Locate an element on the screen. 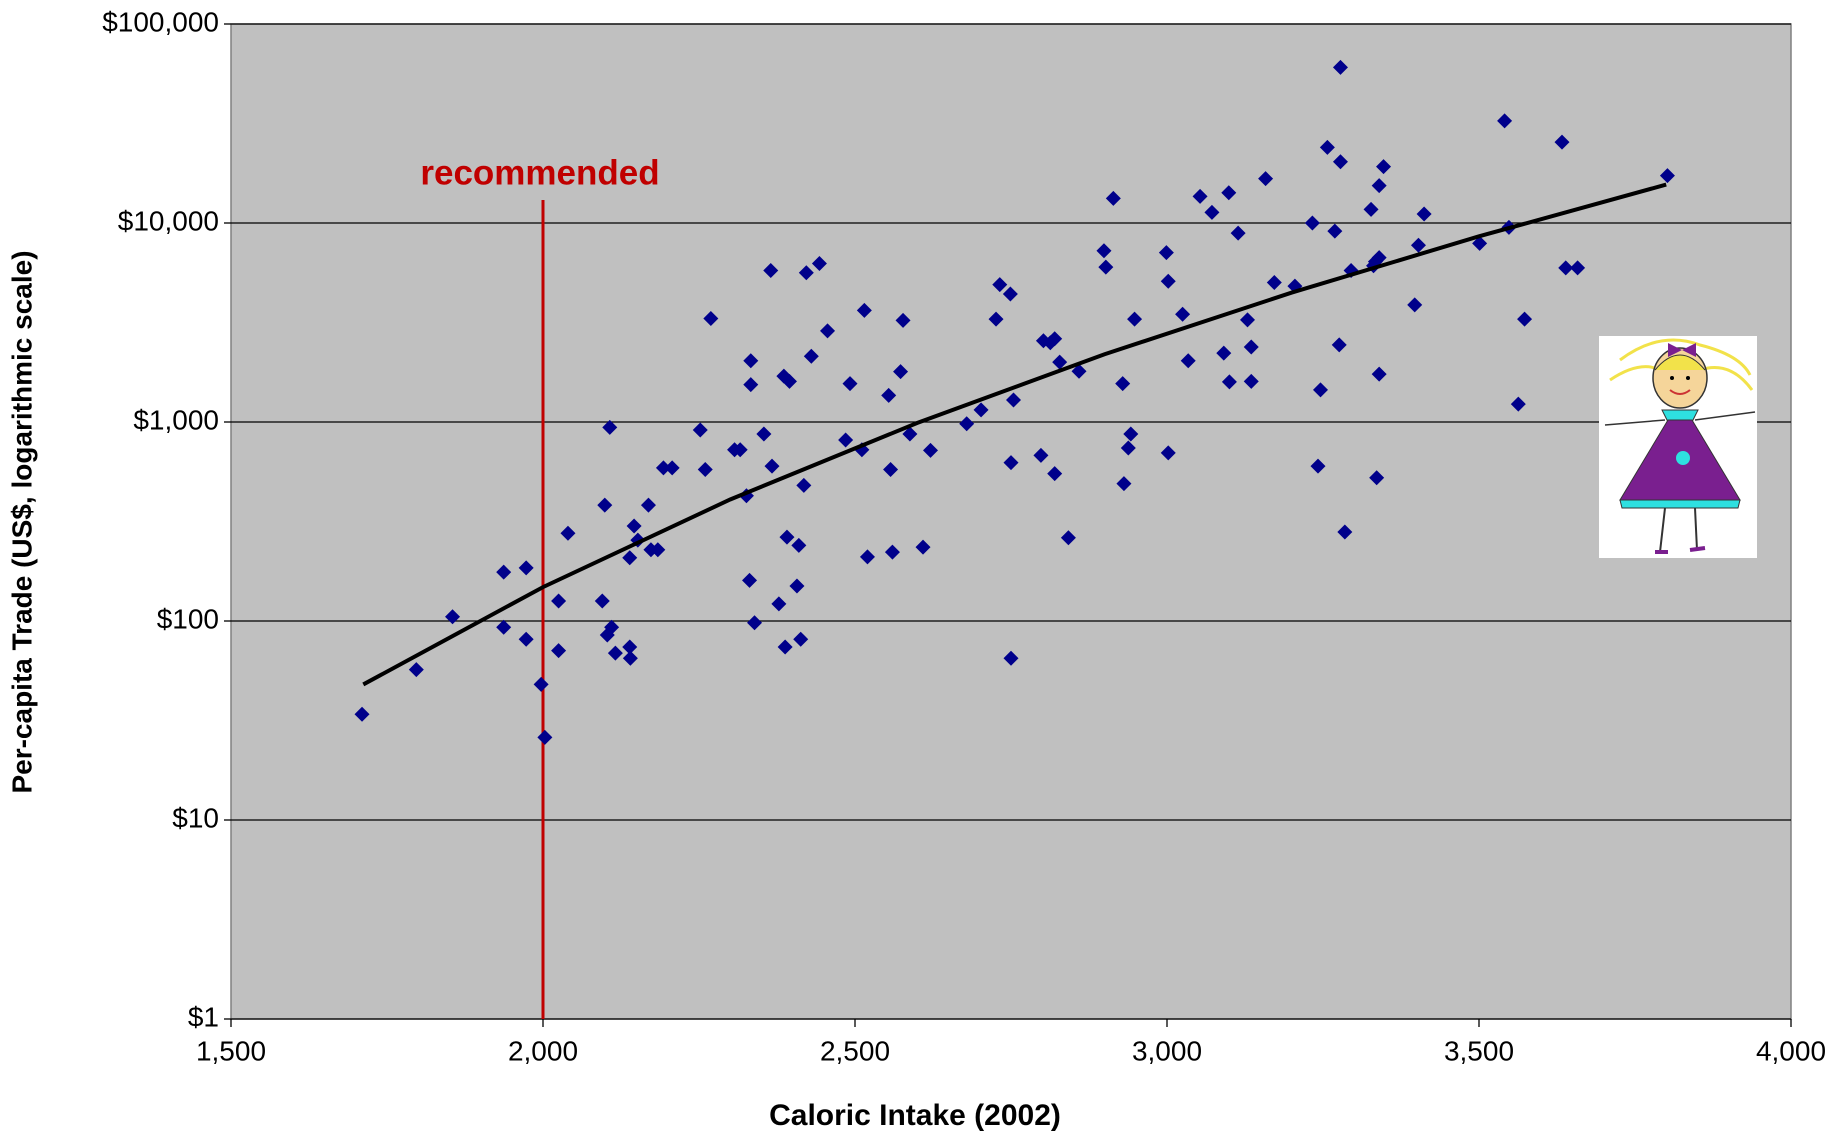  x-axis-title: Caloric Intake (2002) is located at coordinates (915, 1115).